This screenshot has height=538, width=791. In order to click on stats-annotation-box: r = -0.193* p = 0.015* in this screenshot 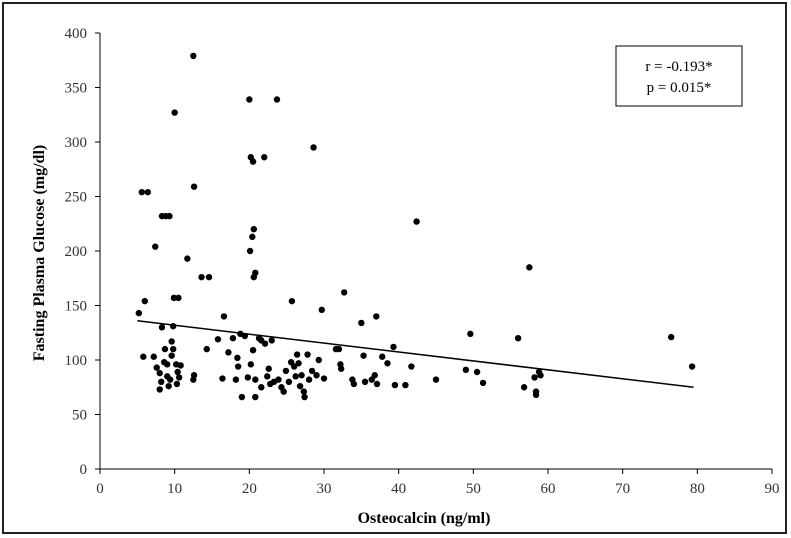, I will do `click(679, 76)`.